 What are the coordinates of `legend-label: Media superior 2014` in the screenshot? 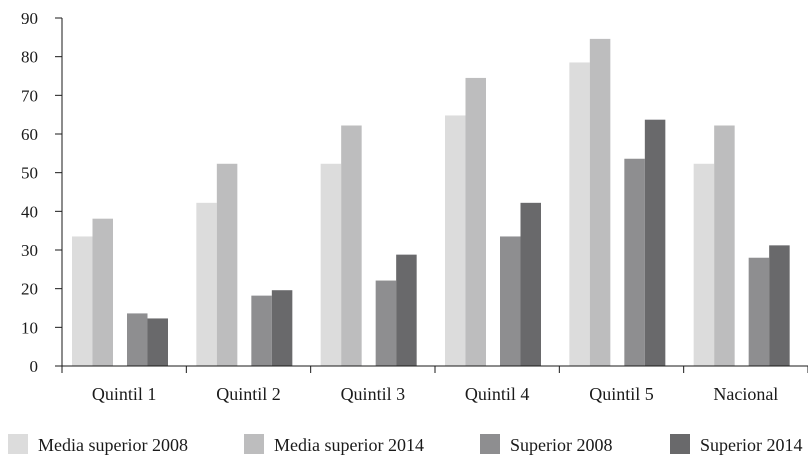 It's located at (349, 445).